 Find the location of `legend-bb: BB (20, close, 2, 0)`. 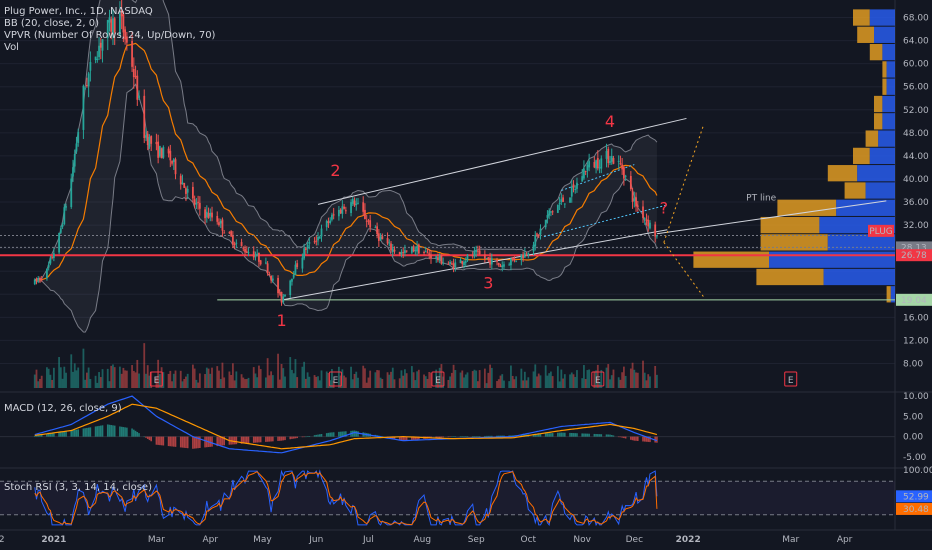

legend-bb: BB (20, close, 2, 0) is located at coordinates (51, 23).